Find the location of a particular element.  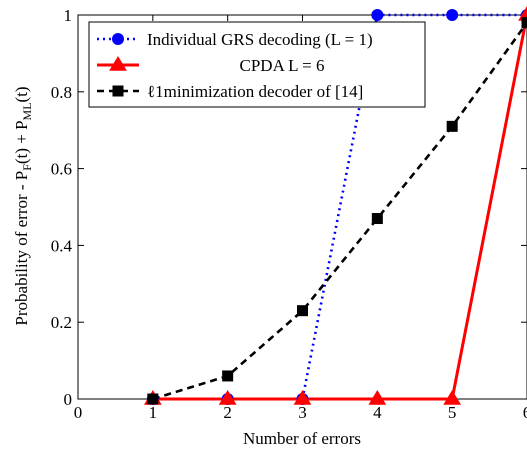

x-tick-label: 3 is located at coordinates (302, 412).